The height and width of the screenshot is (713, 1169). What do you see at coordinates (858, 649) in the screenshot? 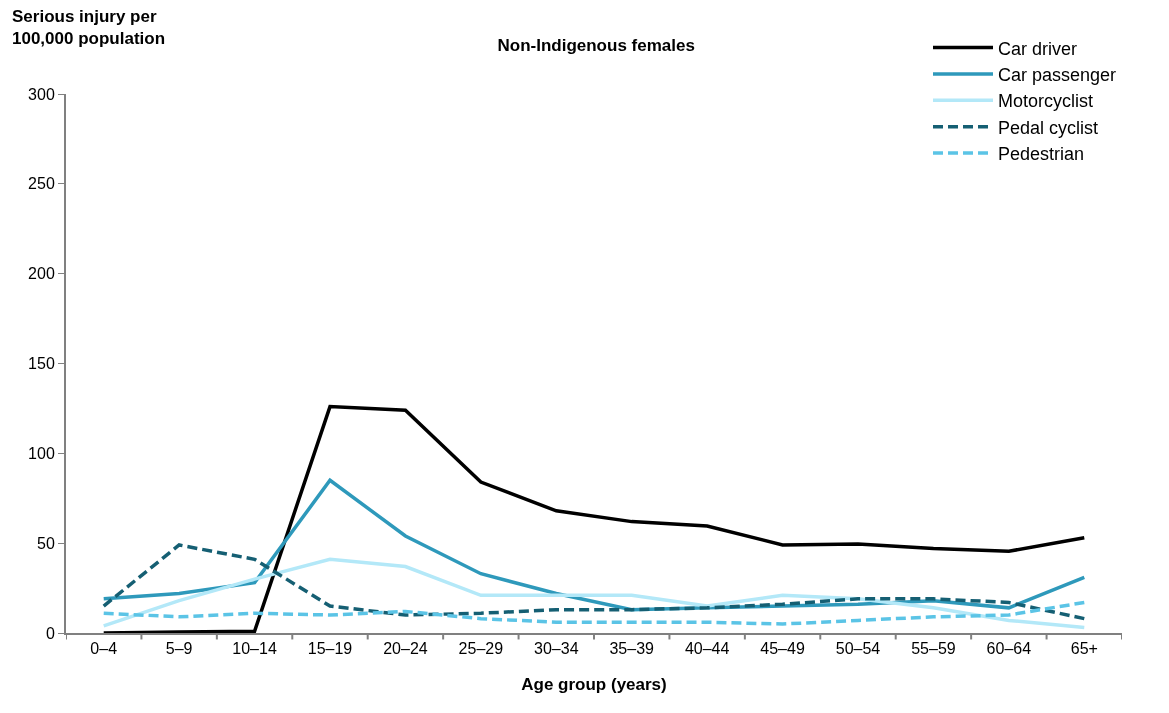
I see `x-tick-label: 50–54` at bounding box center [858, 649].